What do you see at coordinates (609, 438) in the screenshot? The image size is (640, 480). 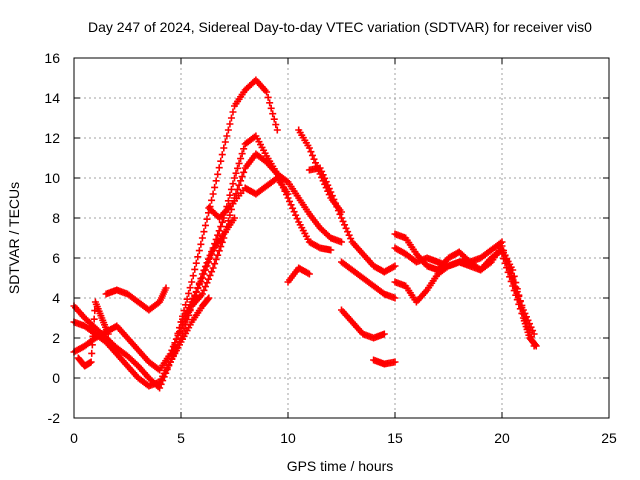 I see `x-tick-label: 25` at bounding box center [609, 438].